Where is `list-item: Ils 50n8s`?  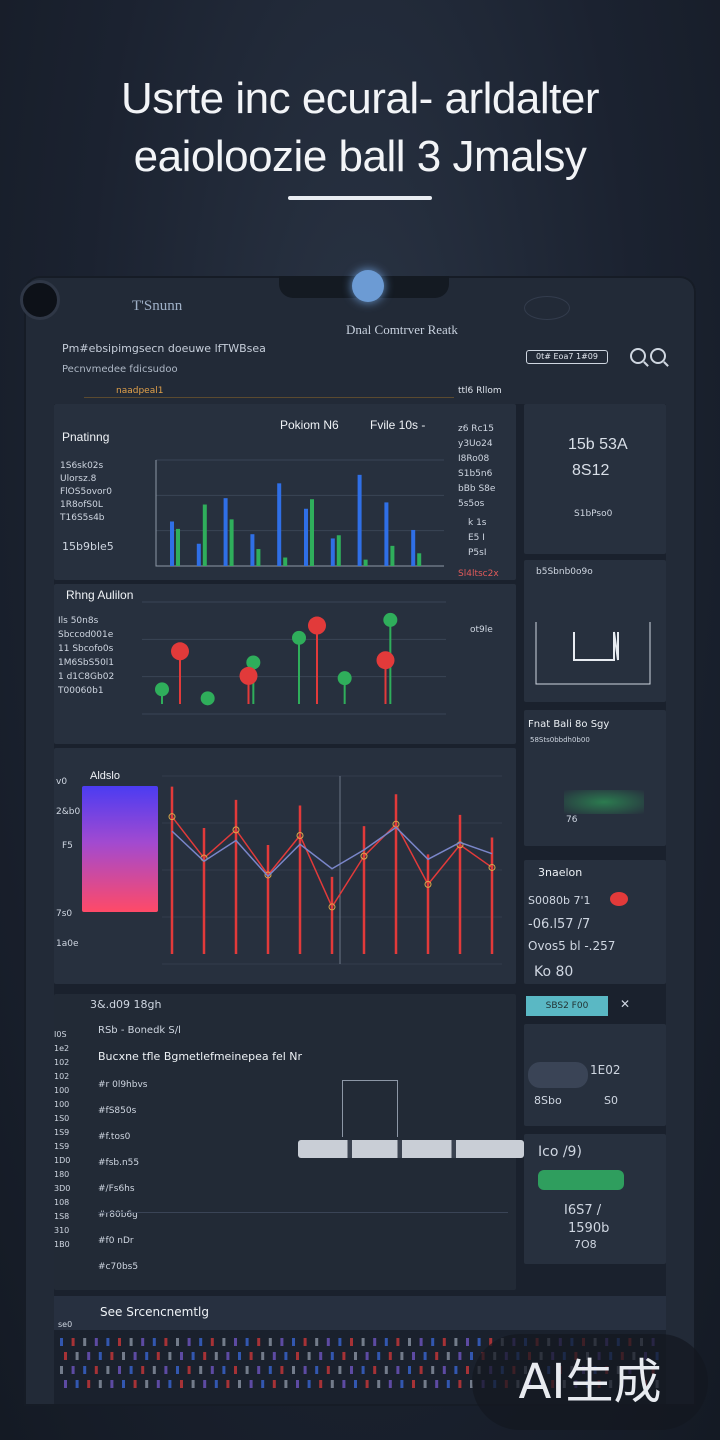 list-item: Ils 50n8s is located at coordinates (78, 621).